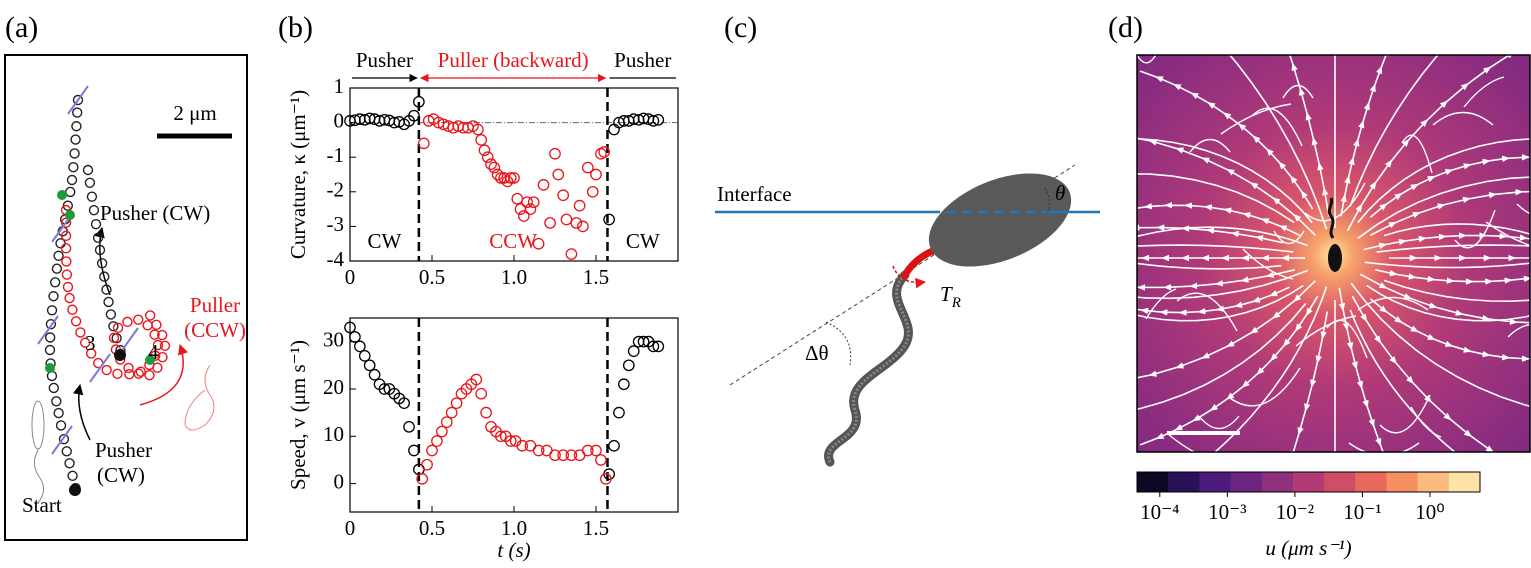  I want to click on y-tick-label: -3, so click(336, 224).